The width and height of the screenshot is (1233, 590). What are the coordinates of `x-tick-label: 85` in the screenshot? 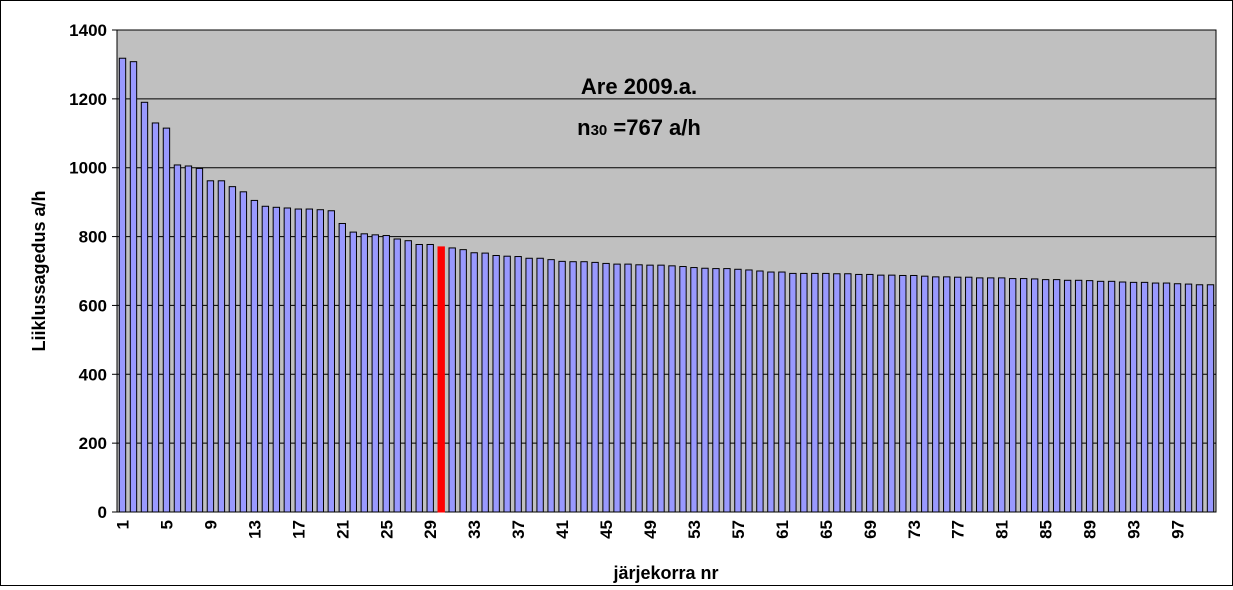 It's located at (1046, 529).